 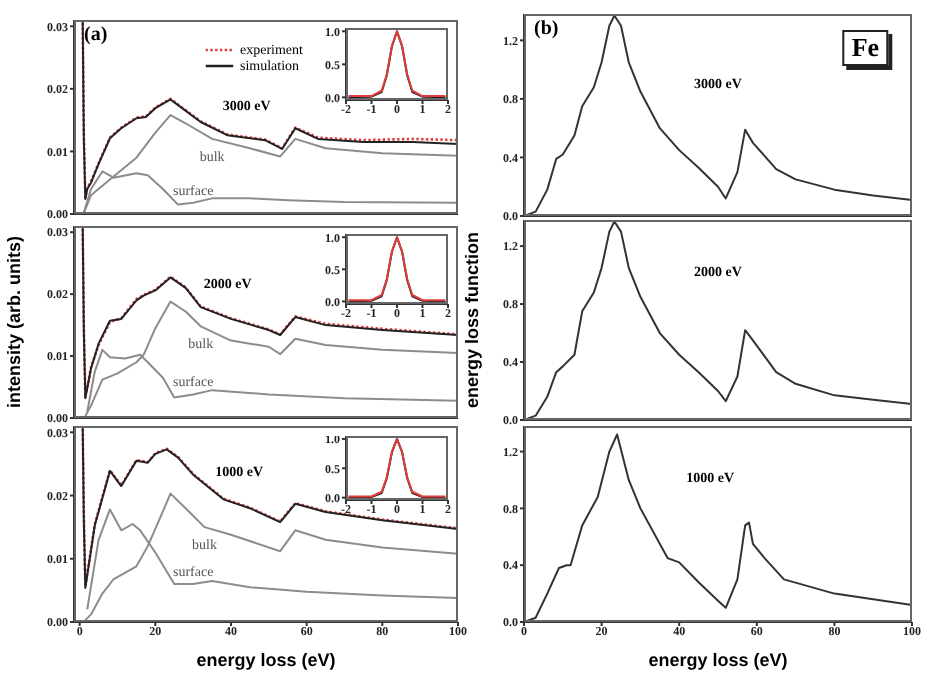 I want to click on annotation: Fe, so click(x=865, y=48).